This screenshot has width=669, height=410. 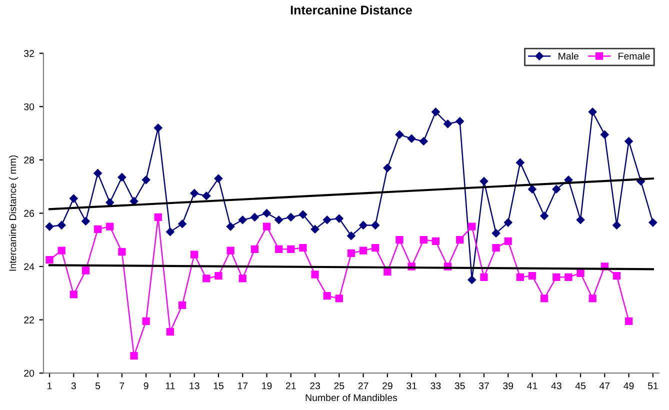 I want to click on x-tick-label: 1, so click(x=50, y=386).